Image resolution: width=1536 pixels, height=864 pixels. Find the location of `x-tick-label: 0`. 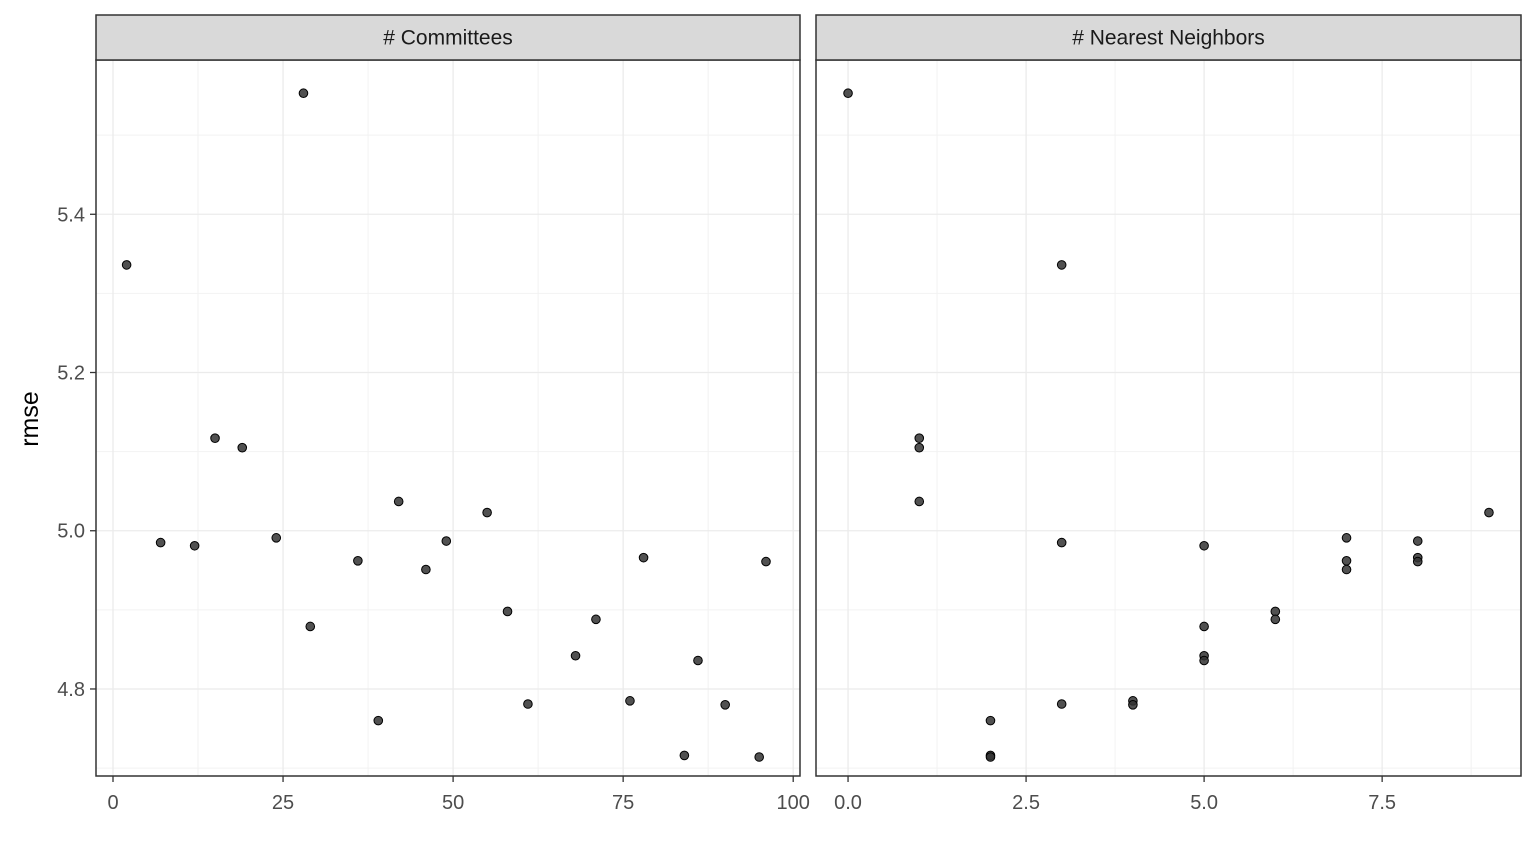

x-tick-label: 0 is located at coordinates (112, 803).